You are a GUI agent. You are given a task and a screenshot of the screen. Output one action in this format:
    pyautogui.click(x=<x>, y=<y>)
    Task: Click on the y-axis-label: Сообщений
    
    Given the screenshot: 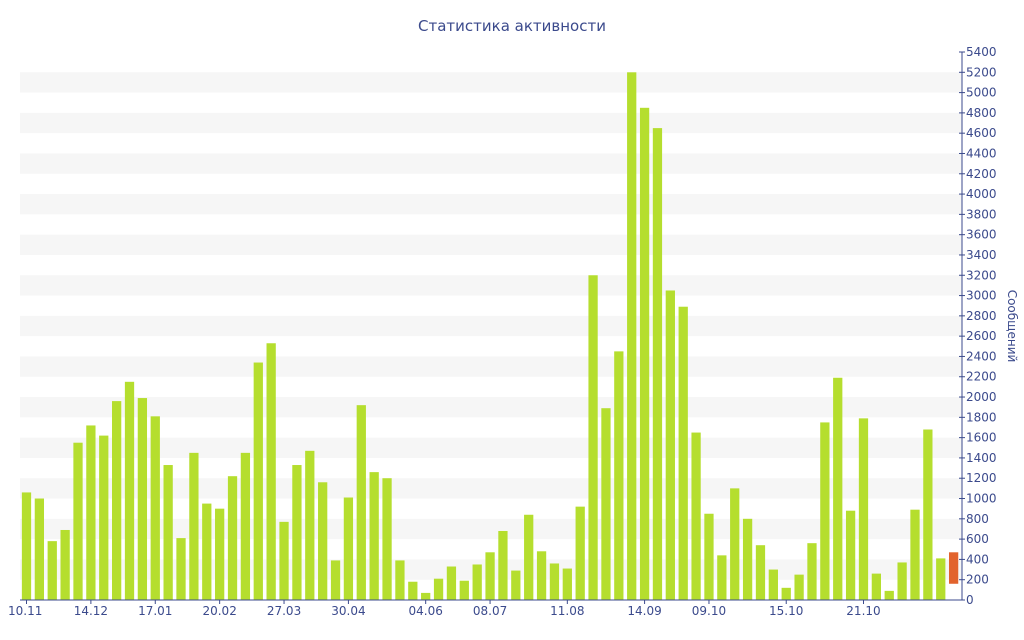 What is the action you would take?
    pyautogui.click(x=1012, y=326)
    